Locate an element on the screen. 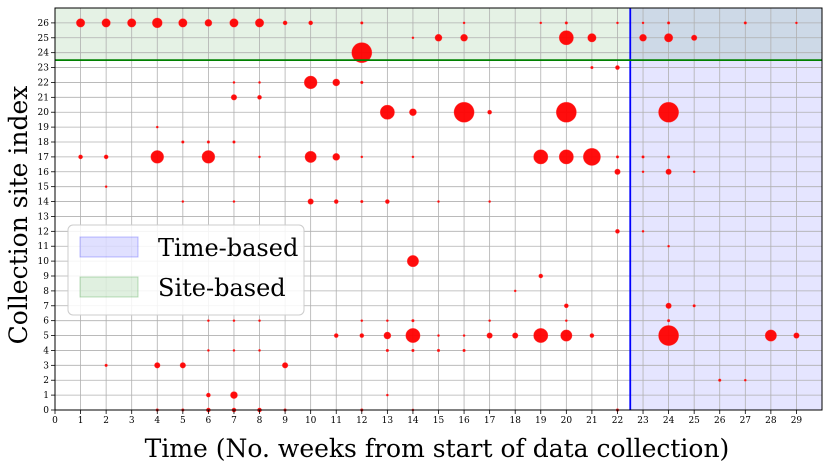  x-tick-label: 6 is located at coordinates (209, 421).